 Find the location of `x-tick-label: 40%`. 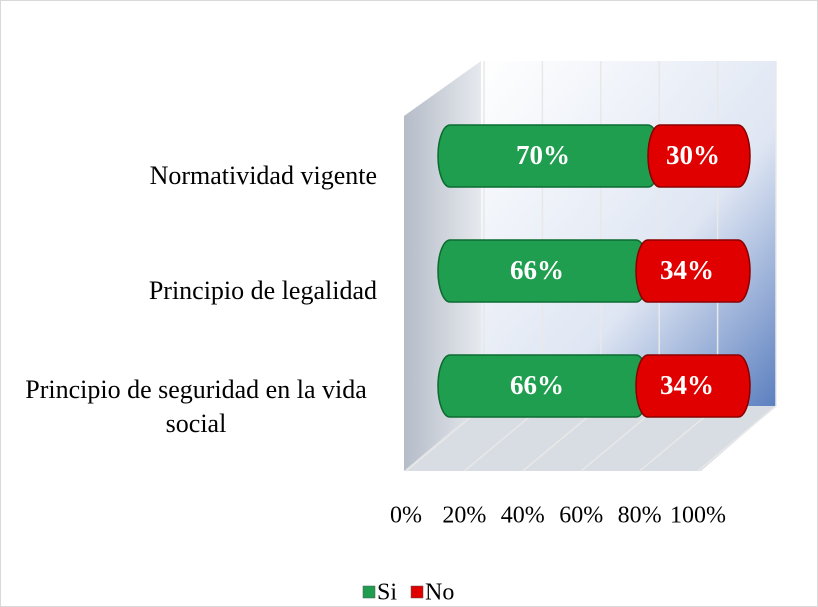

x-tick-label: 40% is located at coordinates (523, 516).